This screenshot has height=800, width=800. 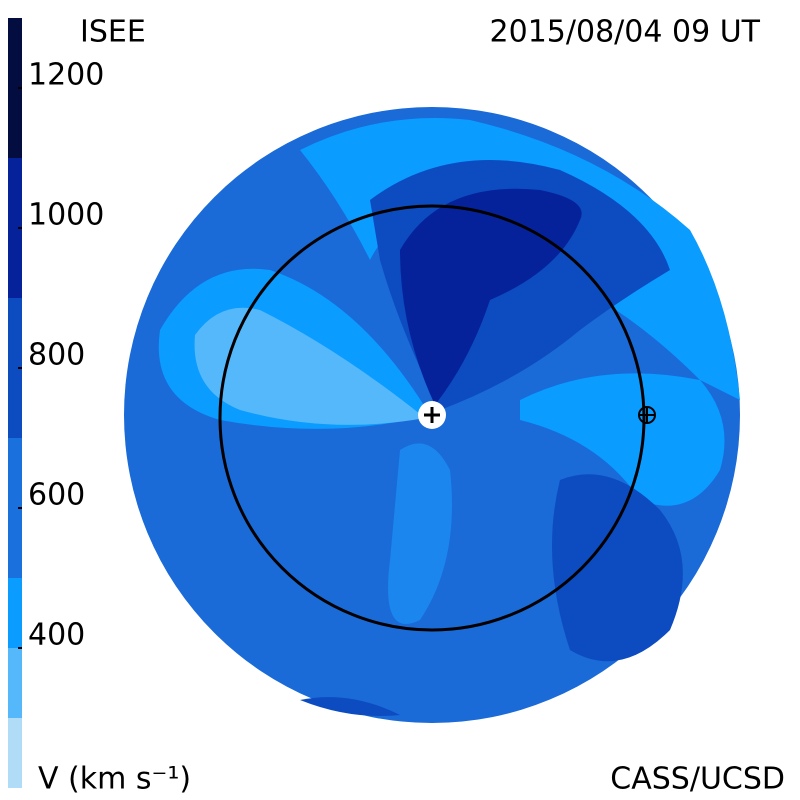 I want to click on colorbar-label: V (km s⁻¹), so click(x=114, y=779).